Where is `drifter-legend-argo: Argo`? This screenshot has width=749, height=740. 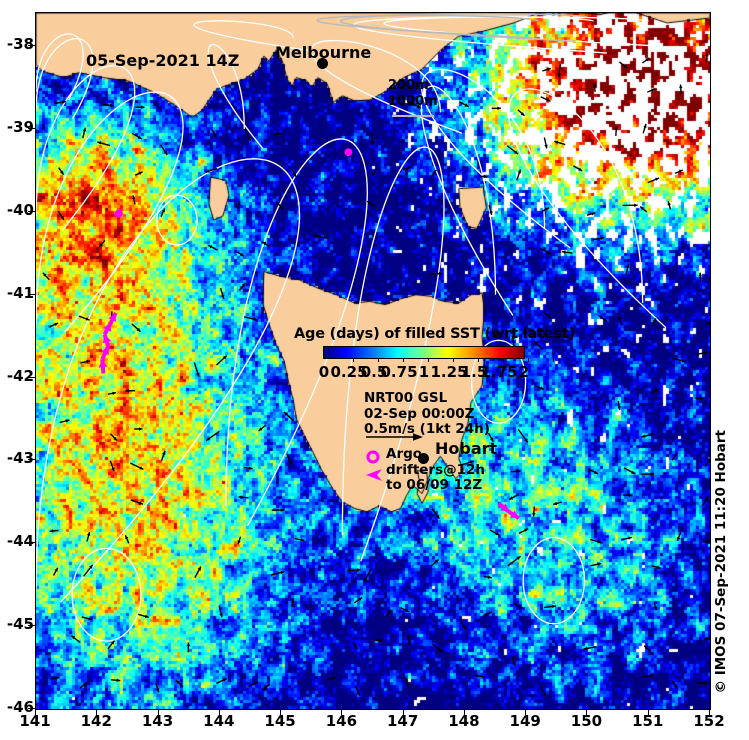 drifter-legend-argo: Argo is located at coordinates (404, 454).